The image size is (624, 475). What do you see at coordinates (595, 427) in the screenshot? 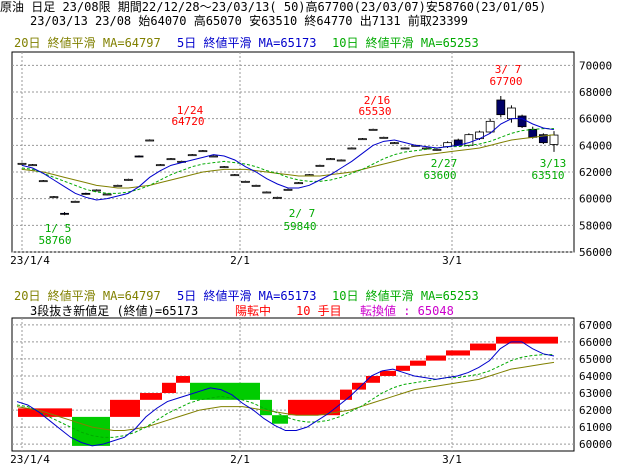
I see `y-tick-label: 61000` at bounding box center [595, 427].